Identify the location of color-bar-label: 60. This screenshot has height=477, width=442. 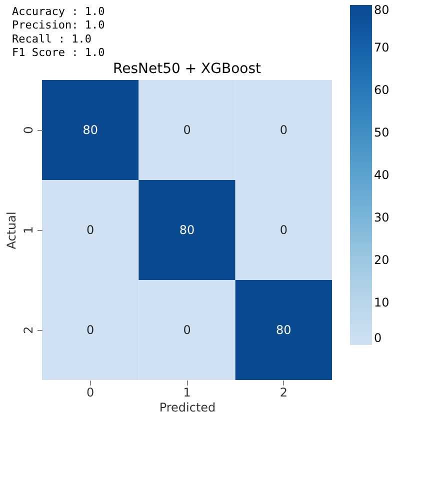
(382, 90).